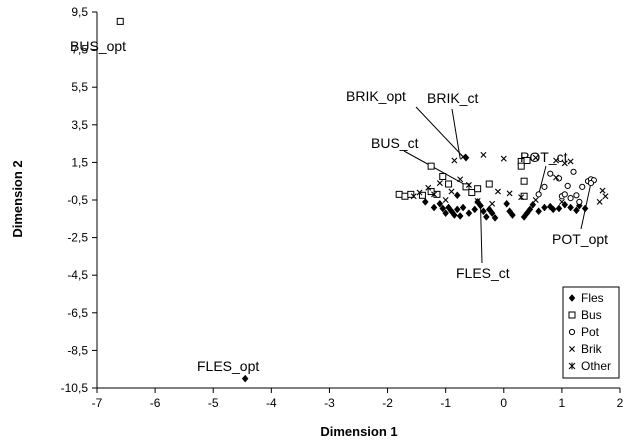  What do you see at coordinates (590, 332) in the screenshot?
I see `legend-label-pot: Pot` at bounding box center [590, 332].